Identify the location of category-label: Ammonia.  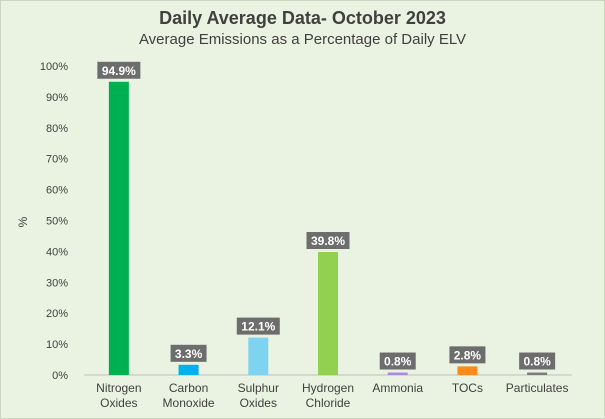
(397, 388).